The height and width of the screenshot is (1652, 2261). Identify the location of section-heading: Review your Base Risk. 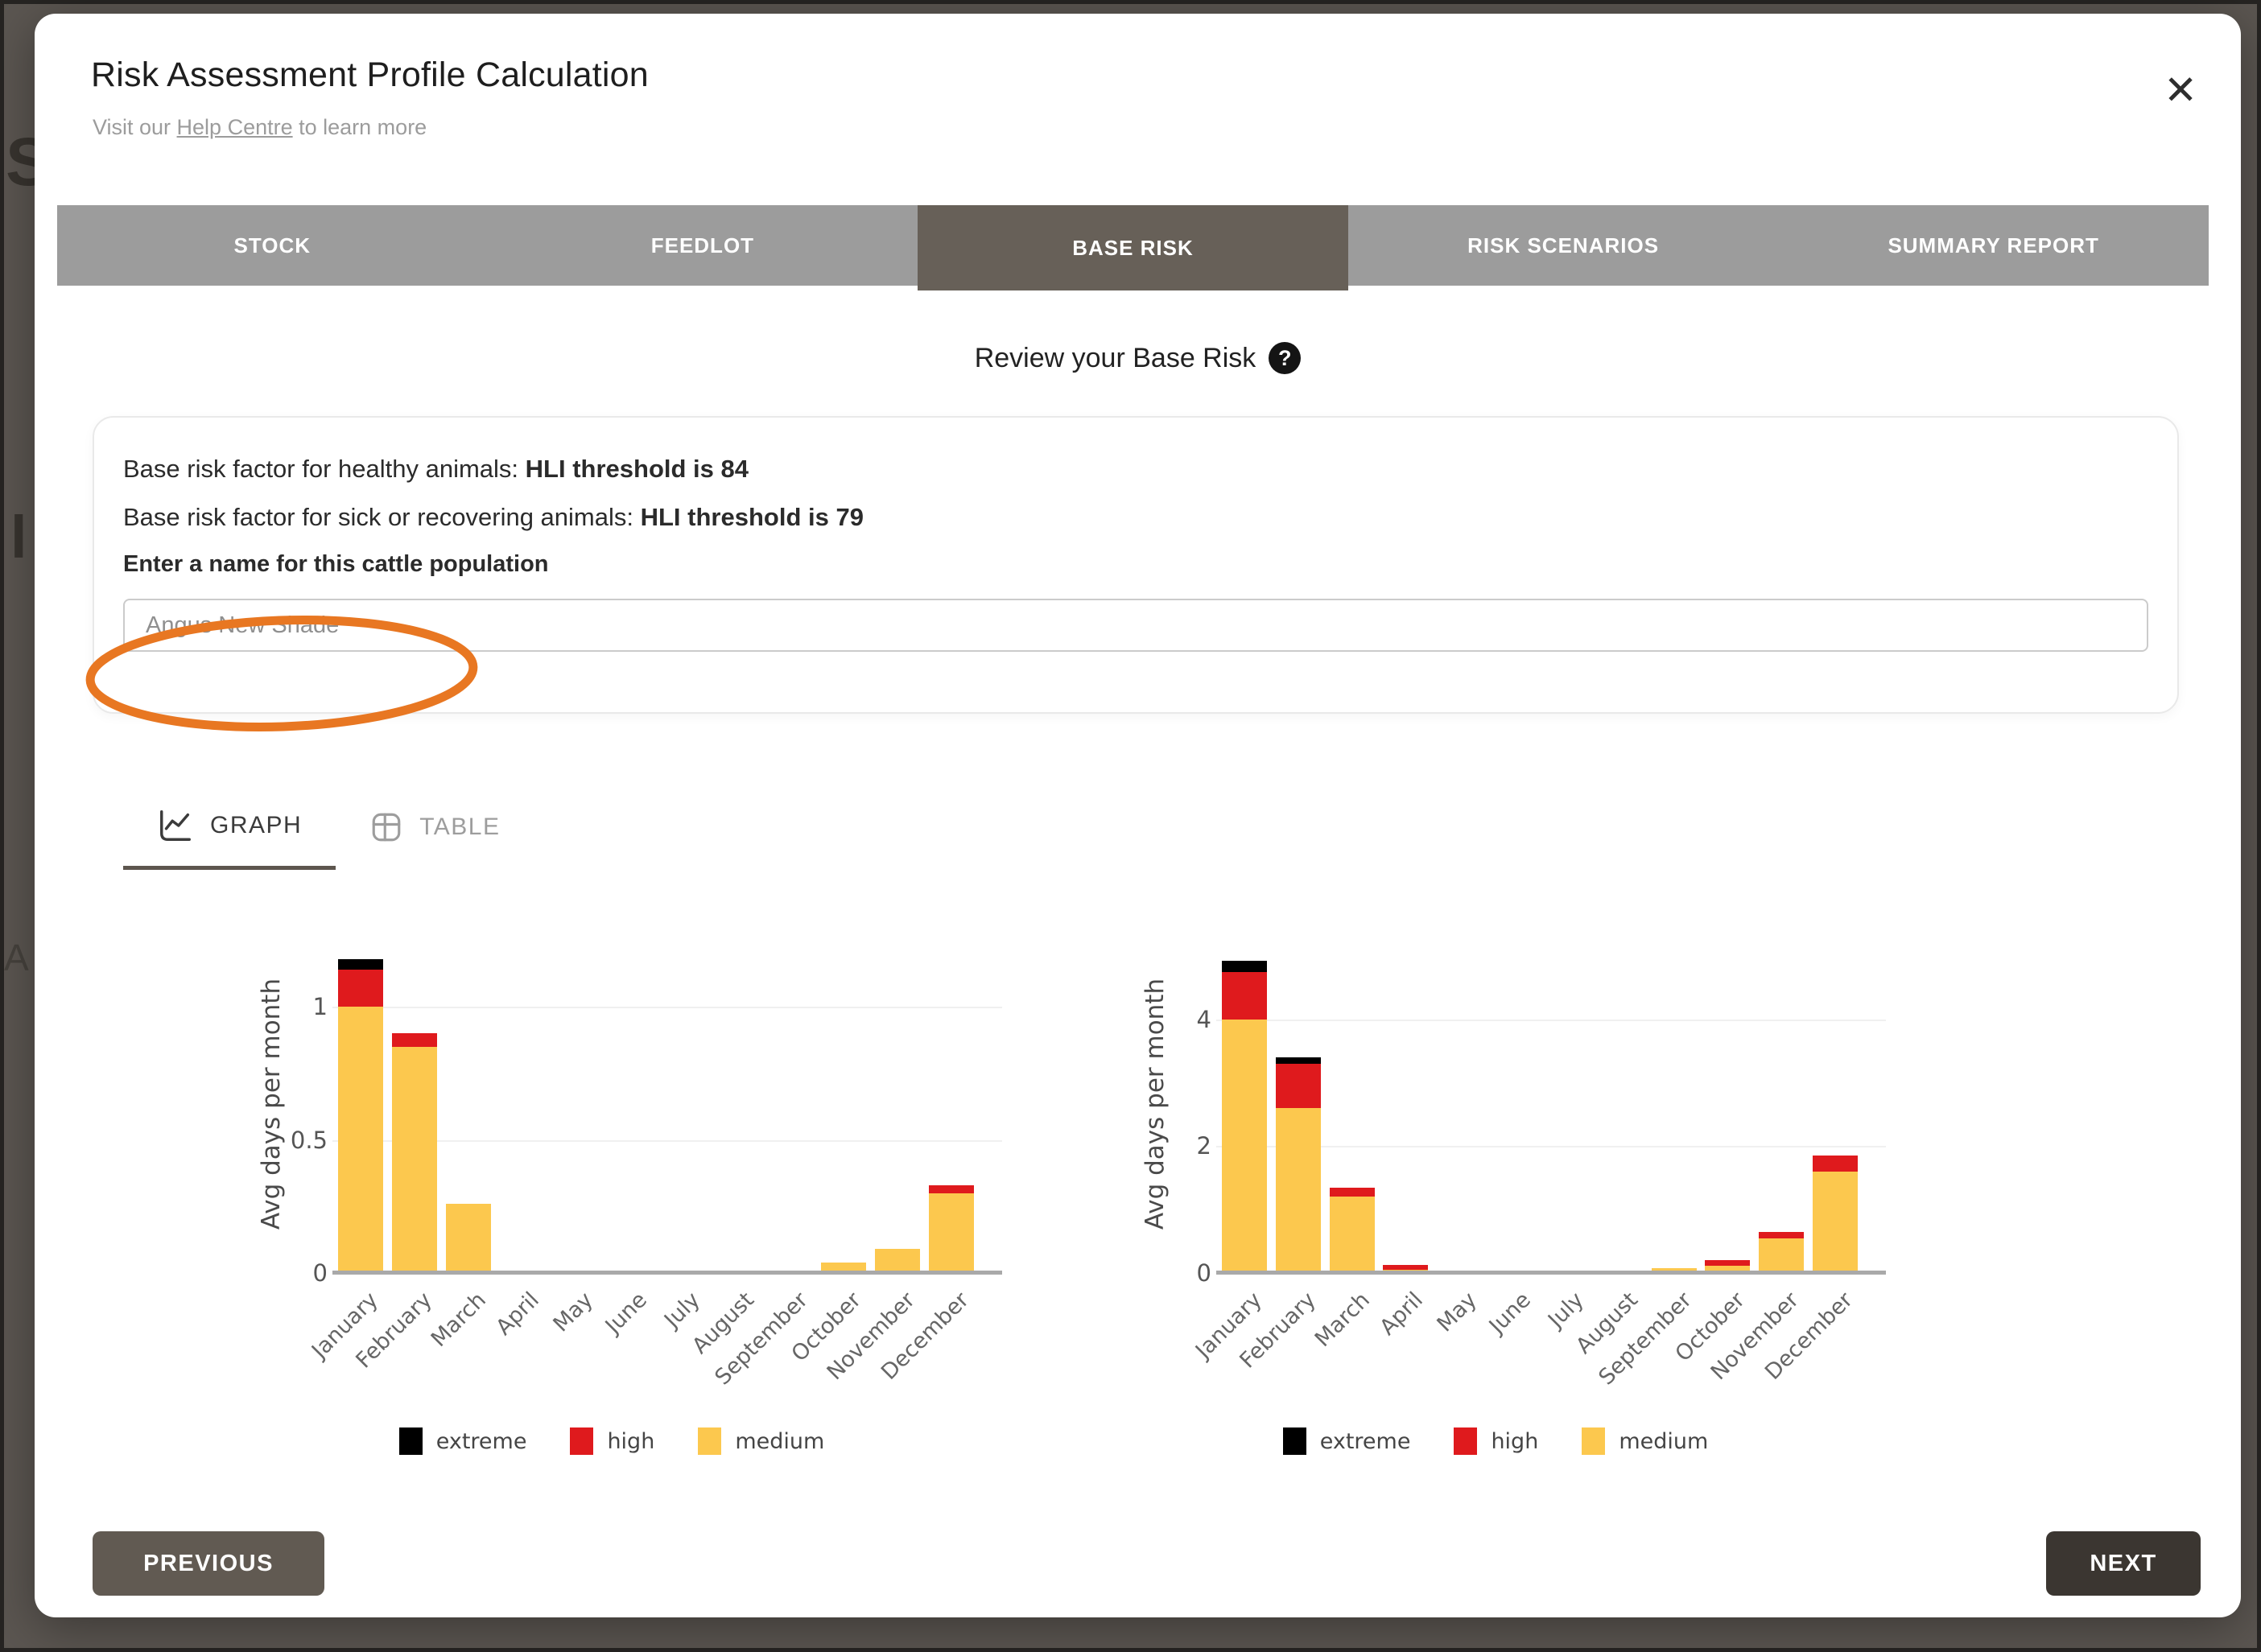
(1115, 357).